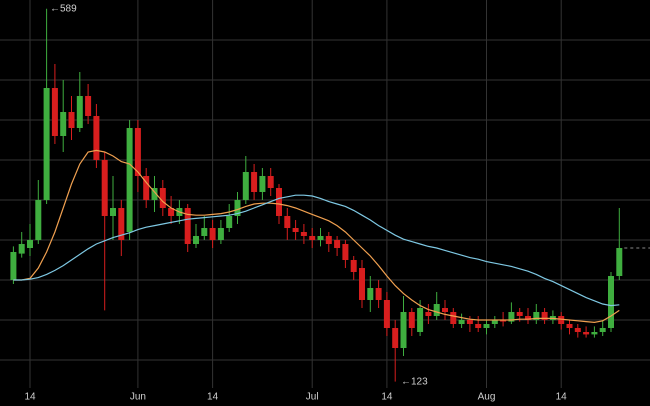 The image size is (650, 406). What do you see at coordinates (138, 397) in the screenshot?
I see `x-tick-label: Jun` at bounding box center [138, 397].